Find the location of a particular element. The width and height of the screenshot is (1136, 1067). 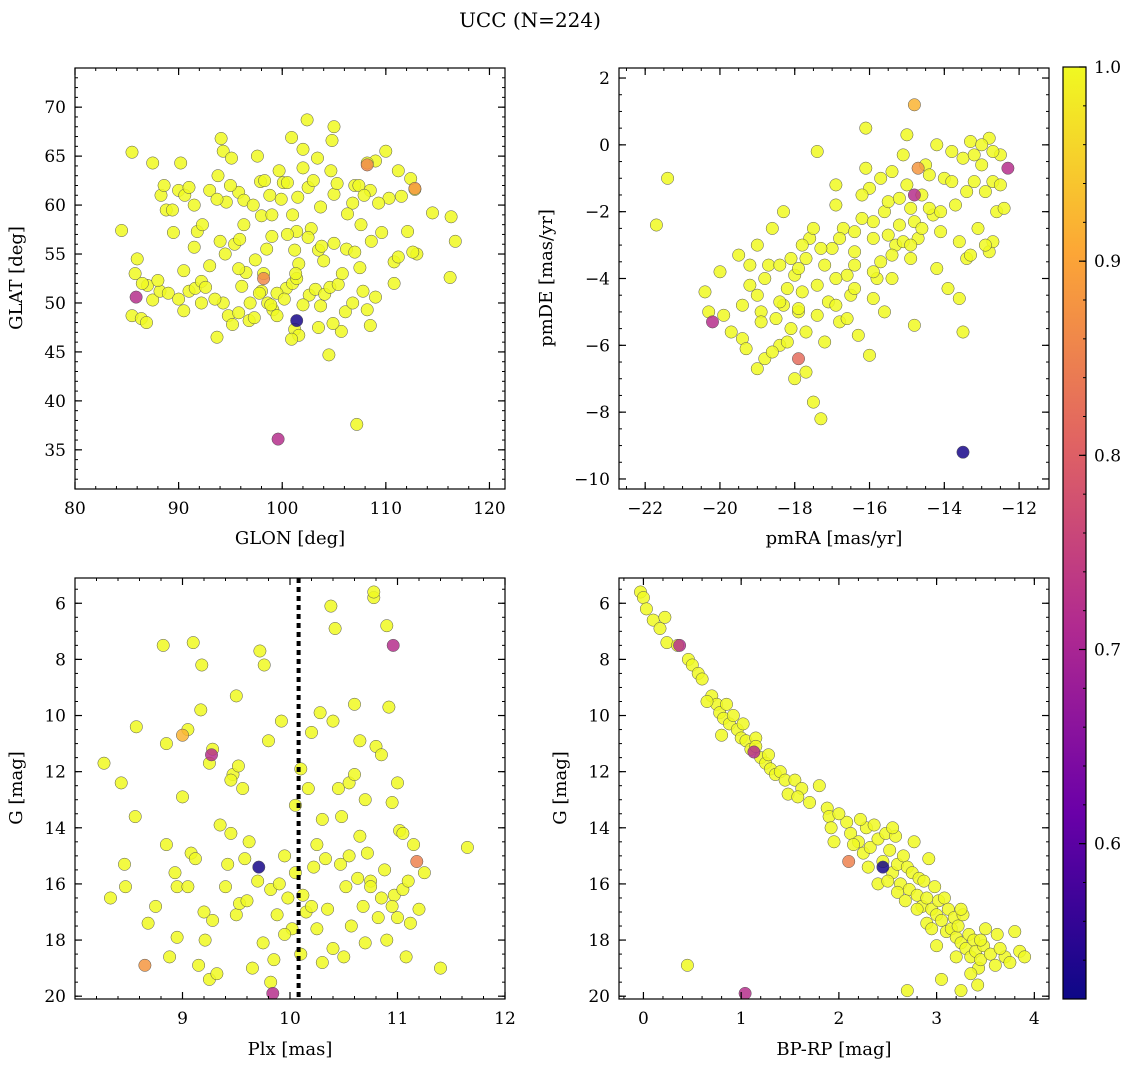

y-tick-label: 12 is located at coordinates (599, 773).